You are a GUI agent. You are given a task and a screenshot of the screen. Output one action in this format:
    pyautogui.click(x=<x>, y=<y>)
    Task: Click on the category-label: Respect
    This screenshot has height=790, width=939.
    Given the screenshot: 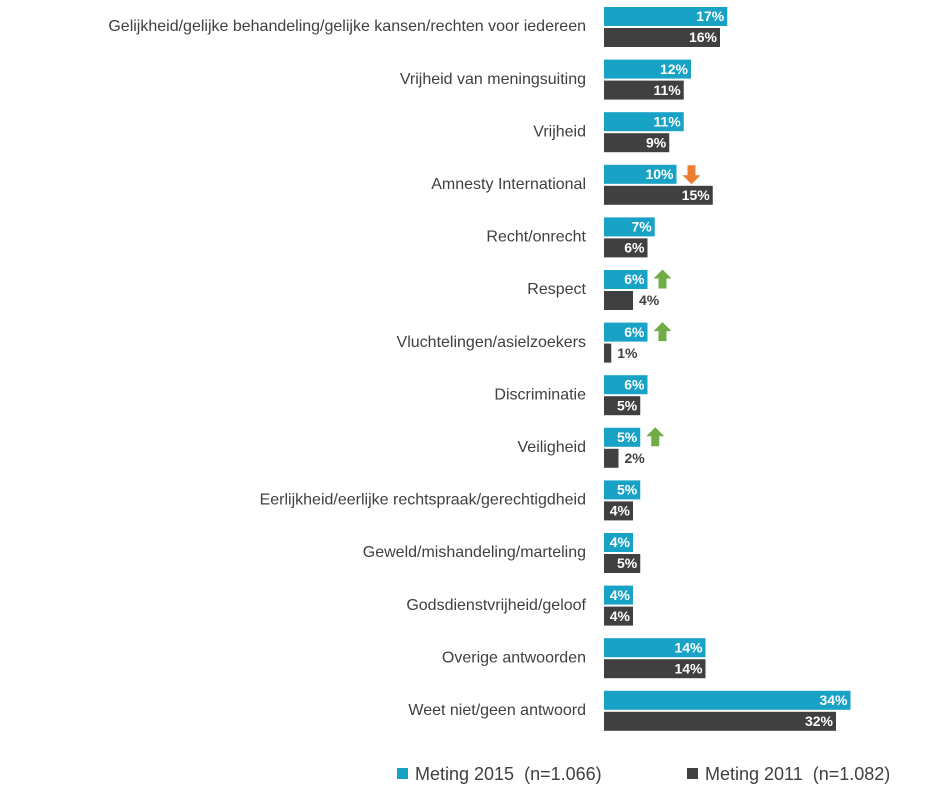 What is the action you would take?
    pyautogui.click(x=556, y=289)
    